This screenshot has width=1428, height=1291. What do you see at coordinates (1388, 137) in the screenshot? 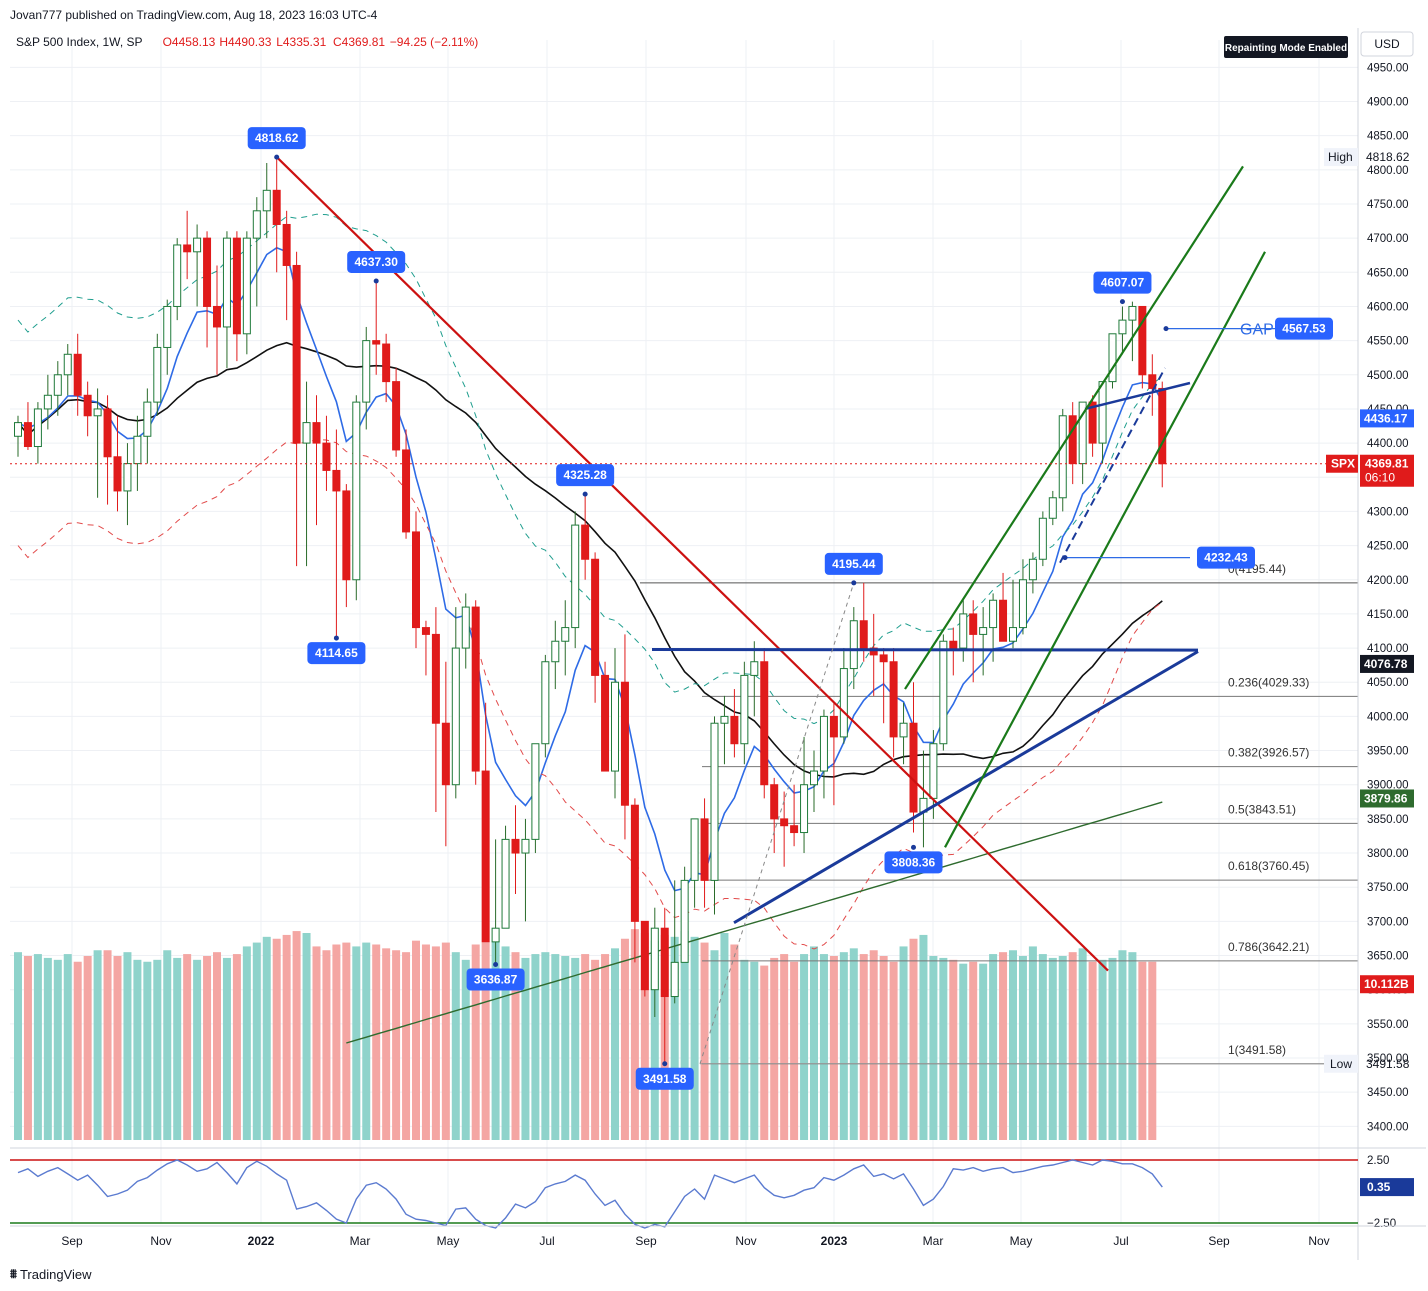
I see `price-tick: 4850.00` at bounding box center [1388, 137].